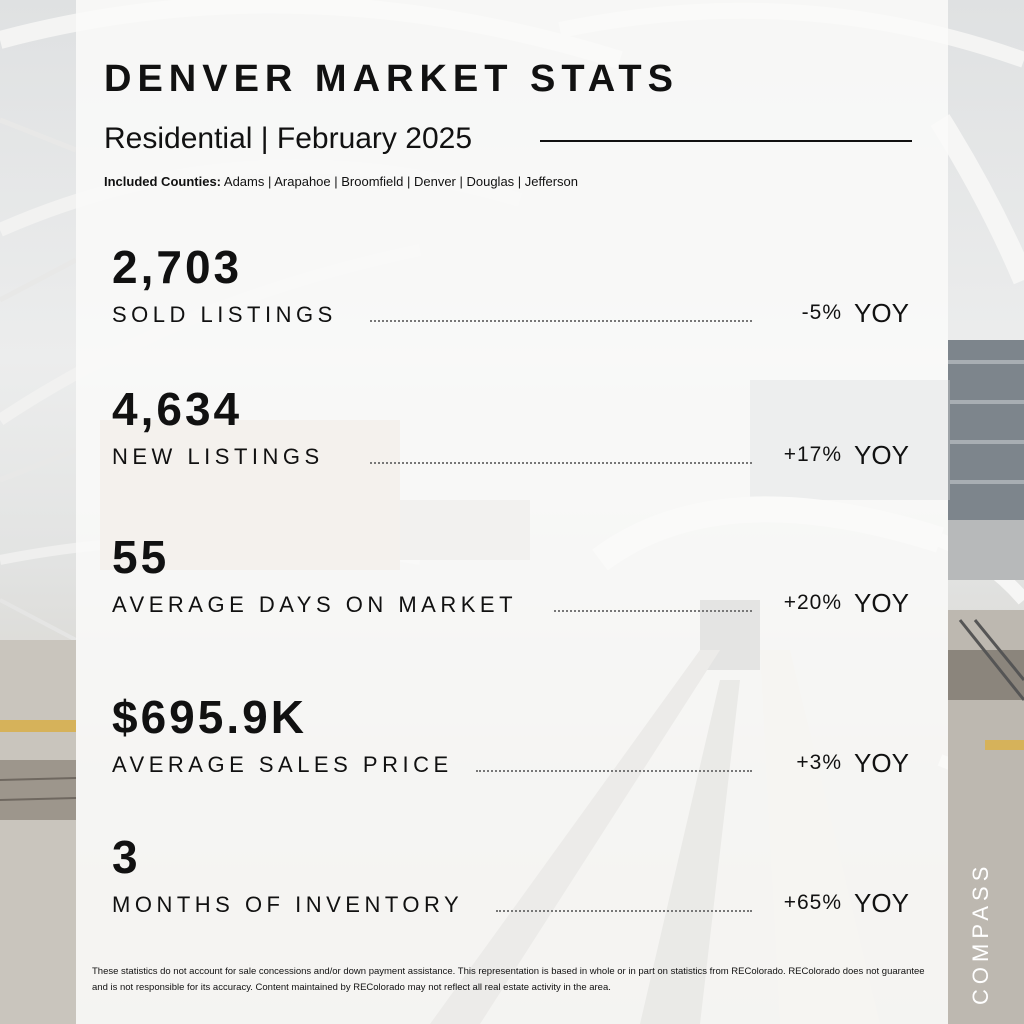 The width and height of the screenshot is (1024, 1024). I want to click on stat-average-sales-price: $695.9K AVERAGE SALES PRICE +3% YOY, so click(512, 742).